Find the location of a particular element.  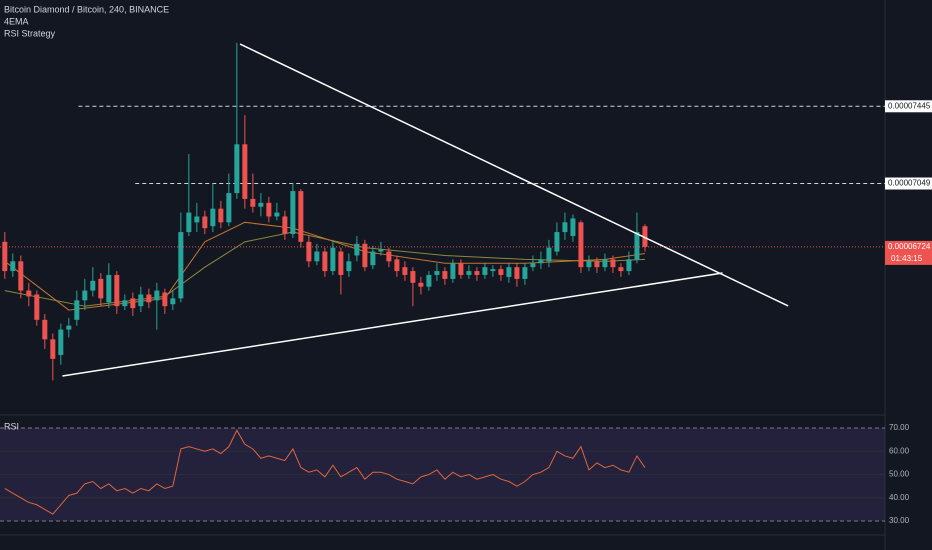

rsi-title: RSI is located at coordinates (11, 426).